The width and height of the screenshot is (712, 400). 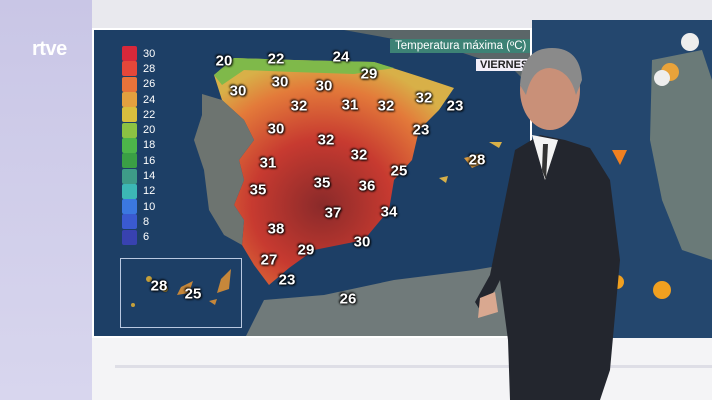 I want to click on legend-label: 24, so click(x=149, y=99).